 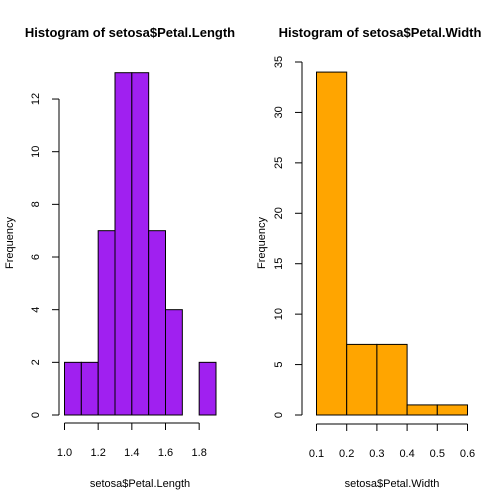 What do you see at coordinates (165, 453) in the screenshot?
I see `x-tick-label: 1.6` at bounding box center [165, 453].